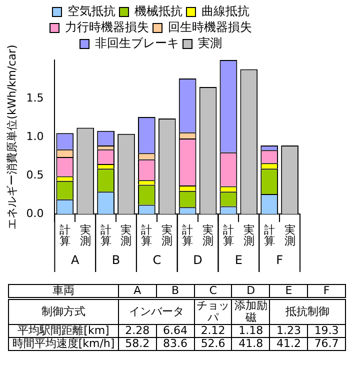  Describe the element at coordinates (137, 331) in the screenshot. I see `text: 2.28` at that location.